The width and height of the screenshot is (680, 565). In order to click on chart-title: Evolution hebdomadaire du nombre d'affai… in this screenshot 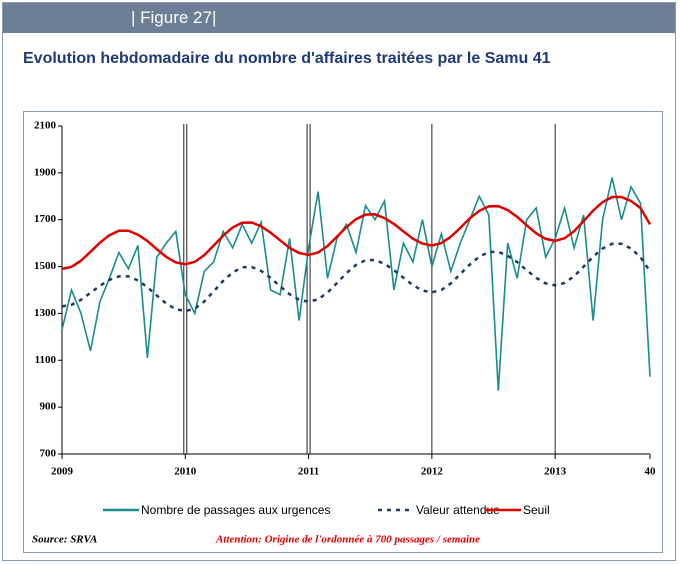, I will do `click(287, 58)`.